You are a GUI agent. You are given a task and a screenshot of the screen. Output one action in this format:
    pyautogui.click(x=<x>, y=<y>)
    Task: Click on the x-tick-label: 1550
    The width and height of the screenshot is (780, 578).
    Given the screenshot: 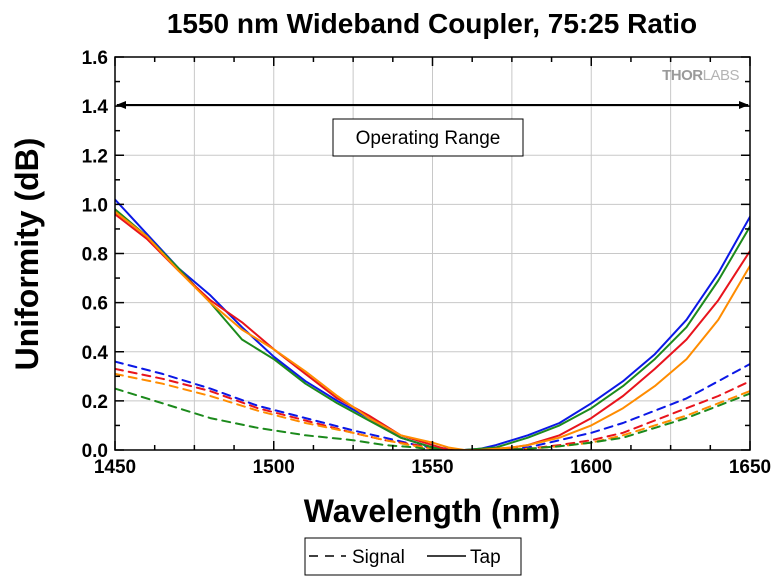 What is the action you would take?
    pyautogui.click(x=432, y=467)
    